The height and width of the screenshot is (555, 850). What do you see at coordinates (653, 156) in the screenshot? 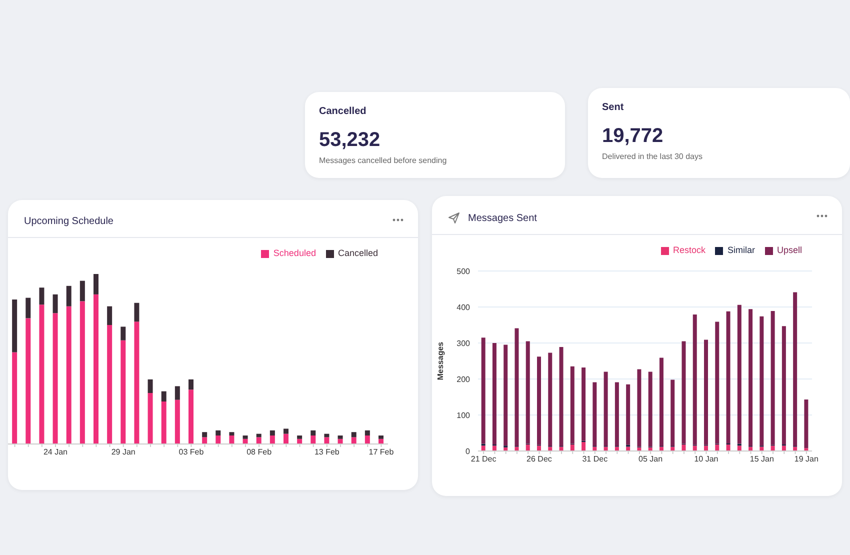
I see `text: Delivered in the last 30 days` at bounding box center [653, 156].